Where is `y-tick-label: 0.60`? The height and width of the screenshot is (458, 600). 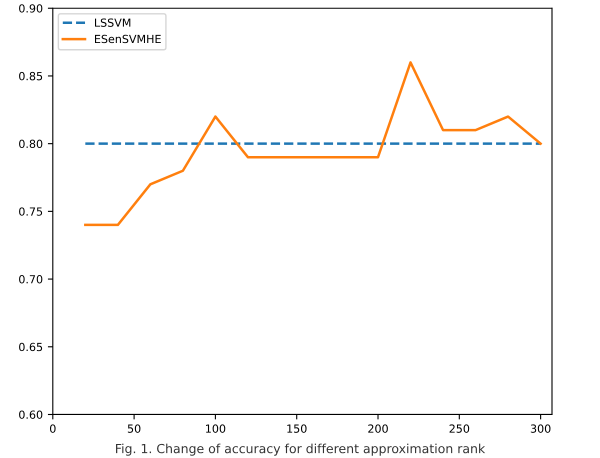 y-tick-label: 0.60 is located at coordinates (30, 414).